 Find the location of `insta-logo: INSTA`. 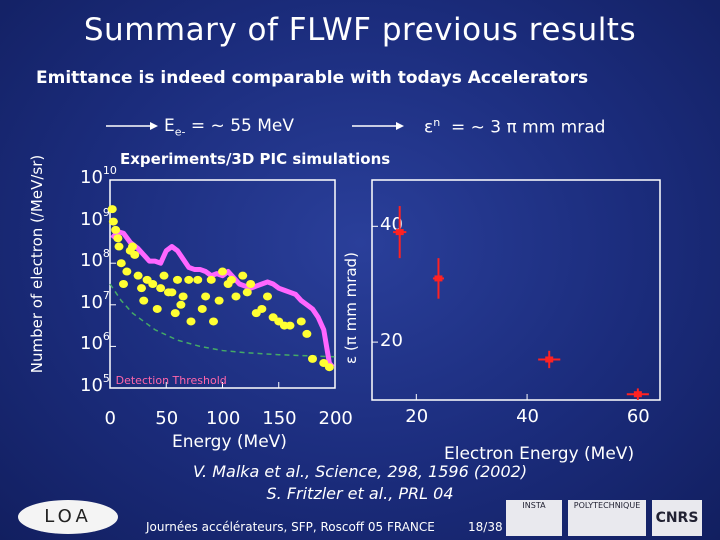

insta-logo: INSTA is located at coordinates (534, 518).